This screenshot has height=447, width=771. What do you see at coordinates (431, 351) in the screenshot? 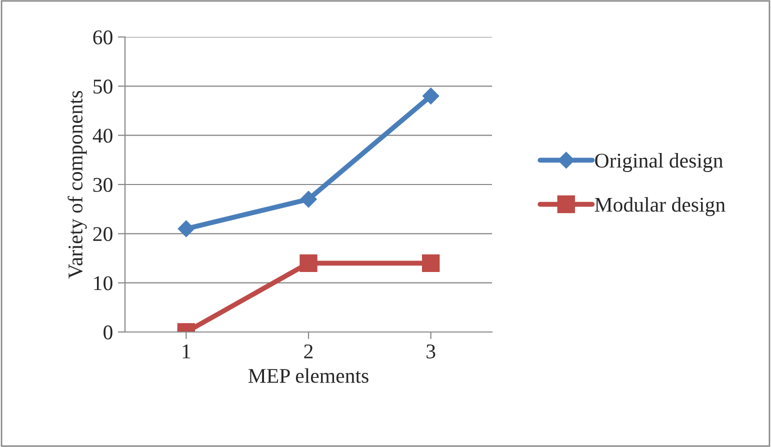
I see `x-tick-label: 3` at bounding box center [431, 351].